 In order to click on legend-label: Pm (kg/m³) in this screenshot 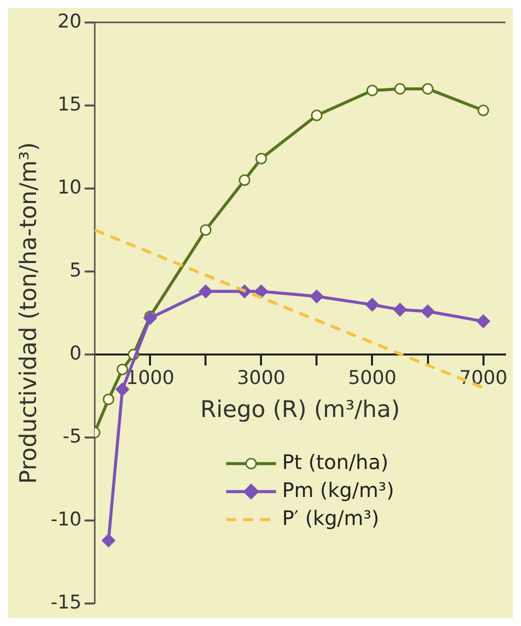, I will do `click(338, 490)`.